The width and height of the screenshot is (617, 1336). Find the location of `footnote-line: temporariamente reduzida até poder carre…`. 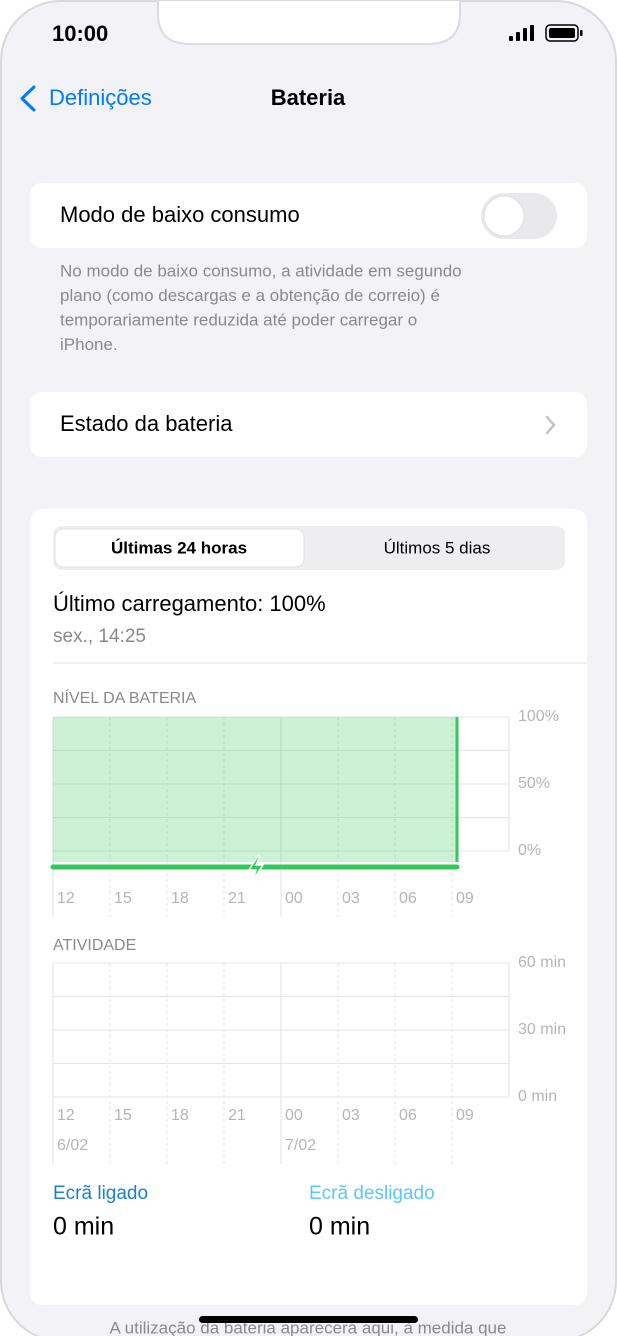

footnote-line: temporariamente reduzida até poder carre… is located at coordinates (238, 319).